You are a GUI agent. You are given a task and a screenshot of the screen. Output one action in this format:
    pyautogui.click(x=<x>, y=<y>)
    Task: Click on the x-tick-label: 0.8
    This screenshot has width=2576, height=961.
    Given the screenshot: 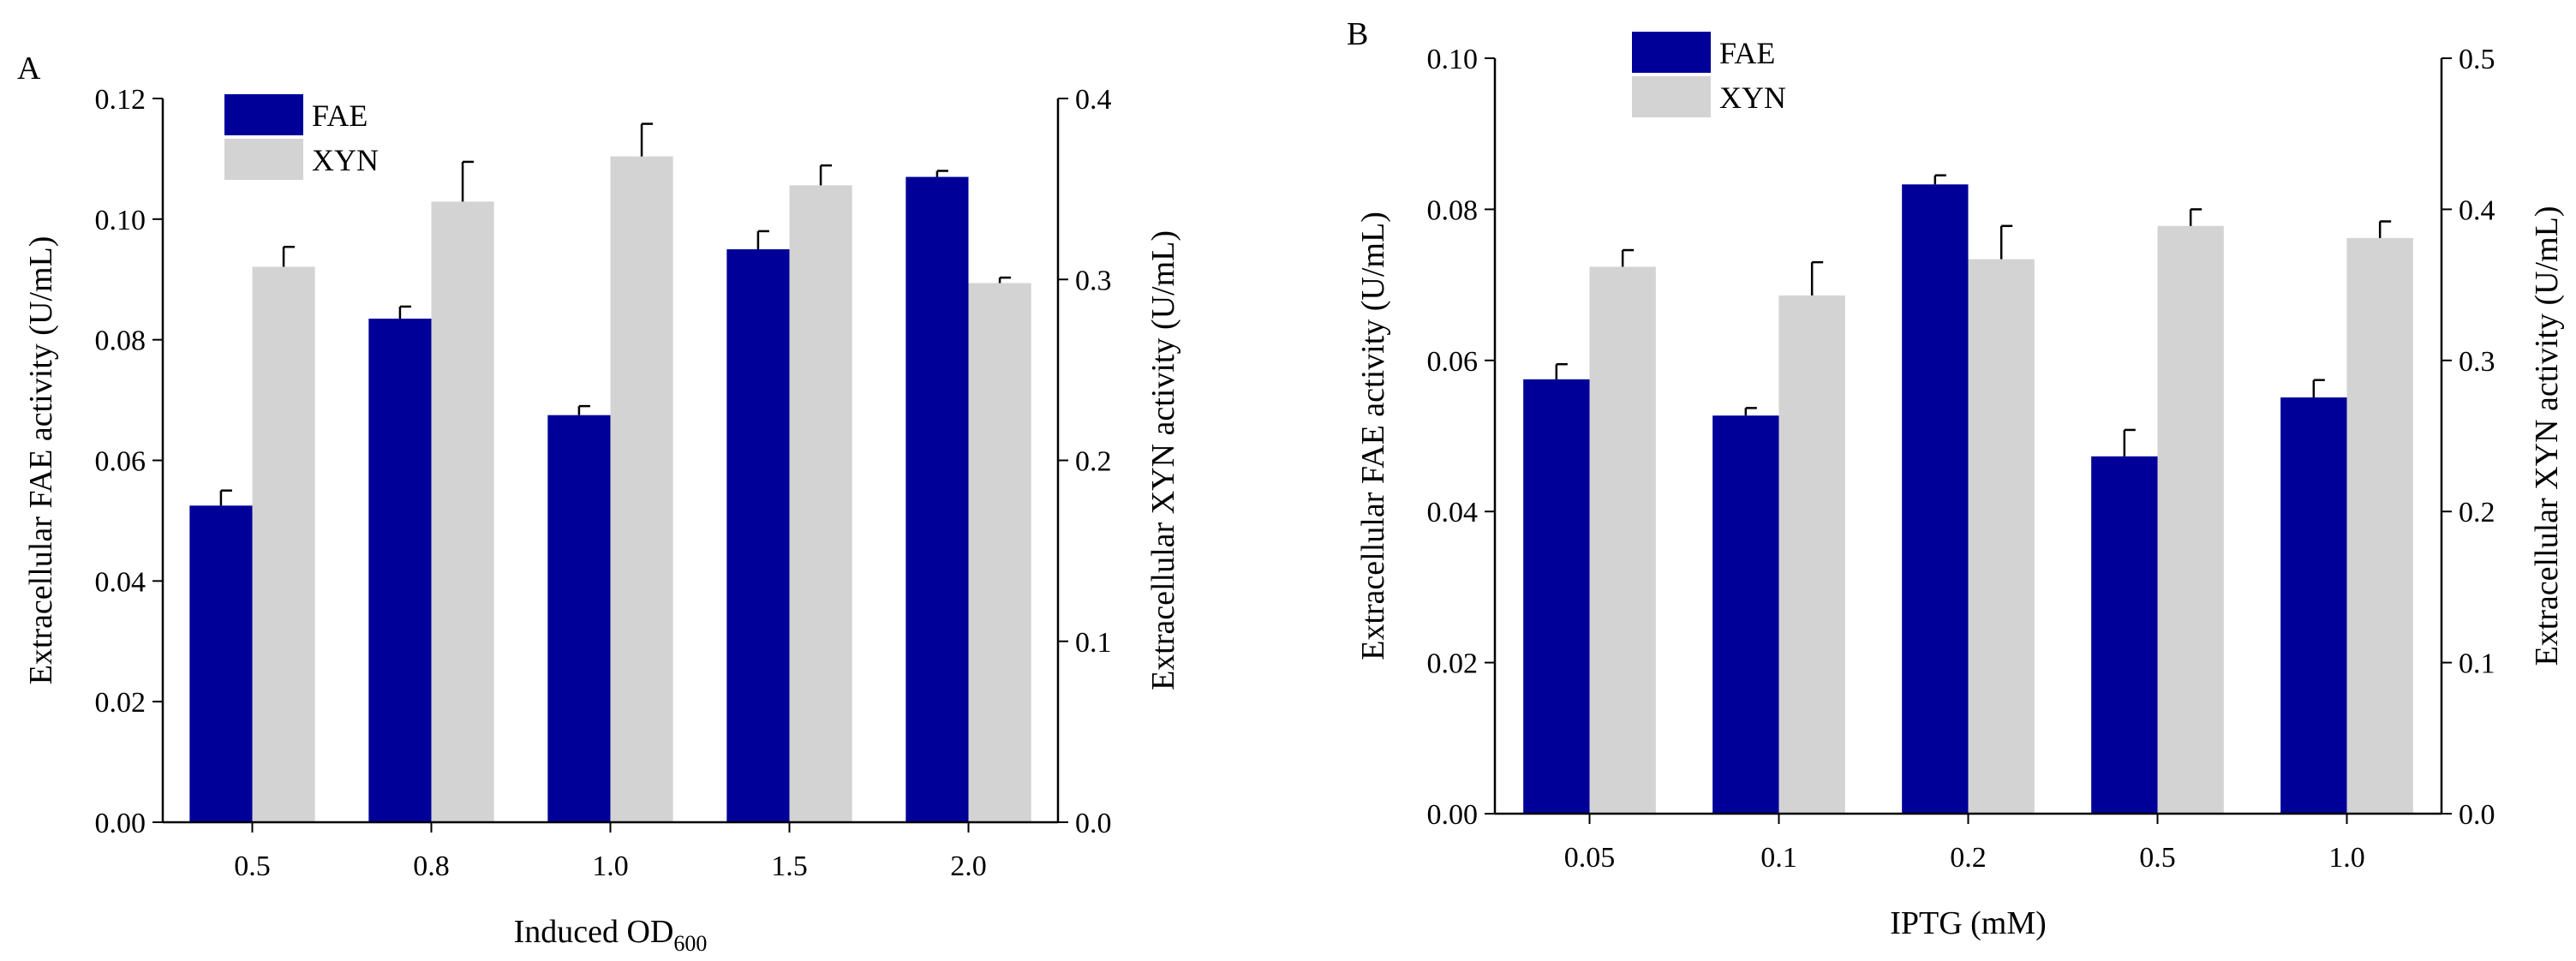 What is the action you would take?
    pyautogui.click(x=432, y=866)
    